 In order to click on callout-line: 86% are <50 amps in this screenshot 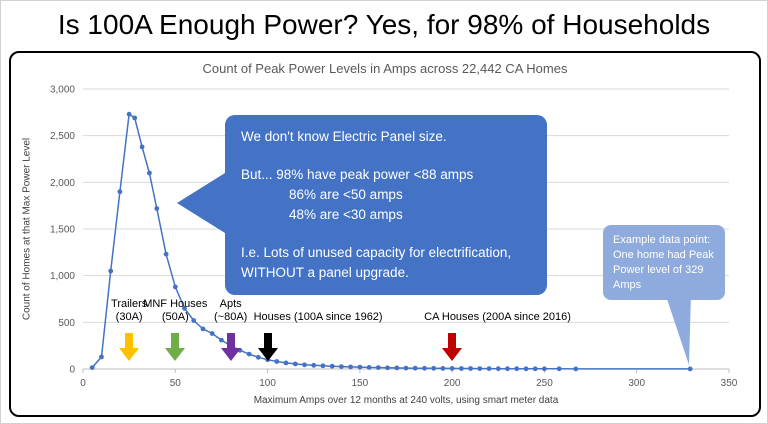, I will do `click(346, 194)`.